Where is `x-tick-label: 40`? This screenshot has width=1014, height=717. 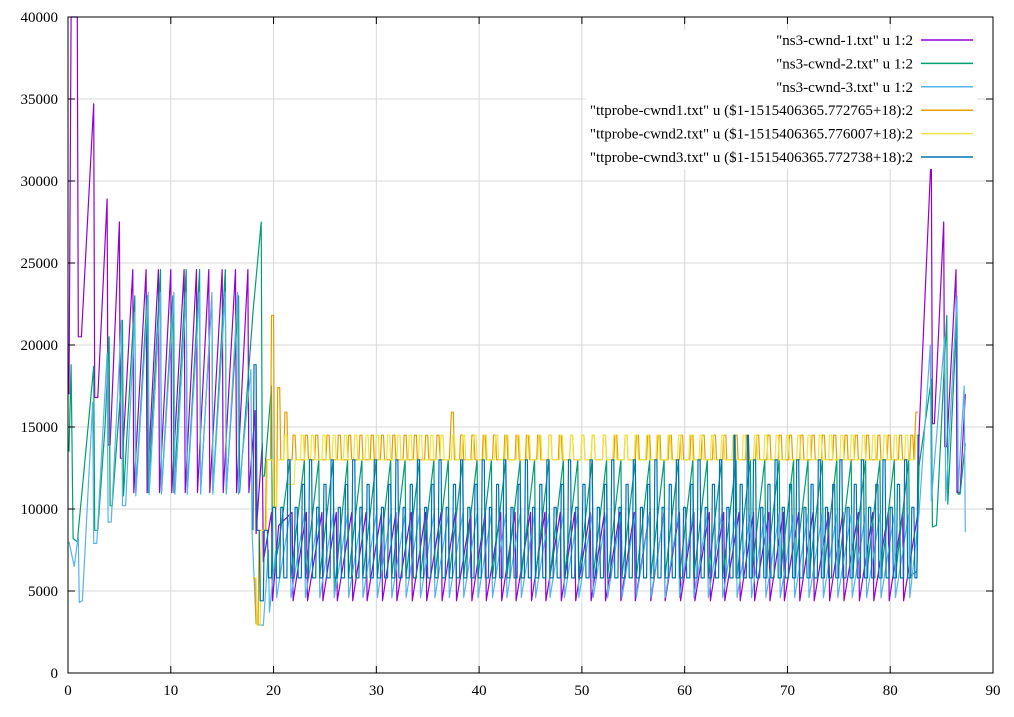
x-tick-label: 40 is located at coordinates (479, 691).